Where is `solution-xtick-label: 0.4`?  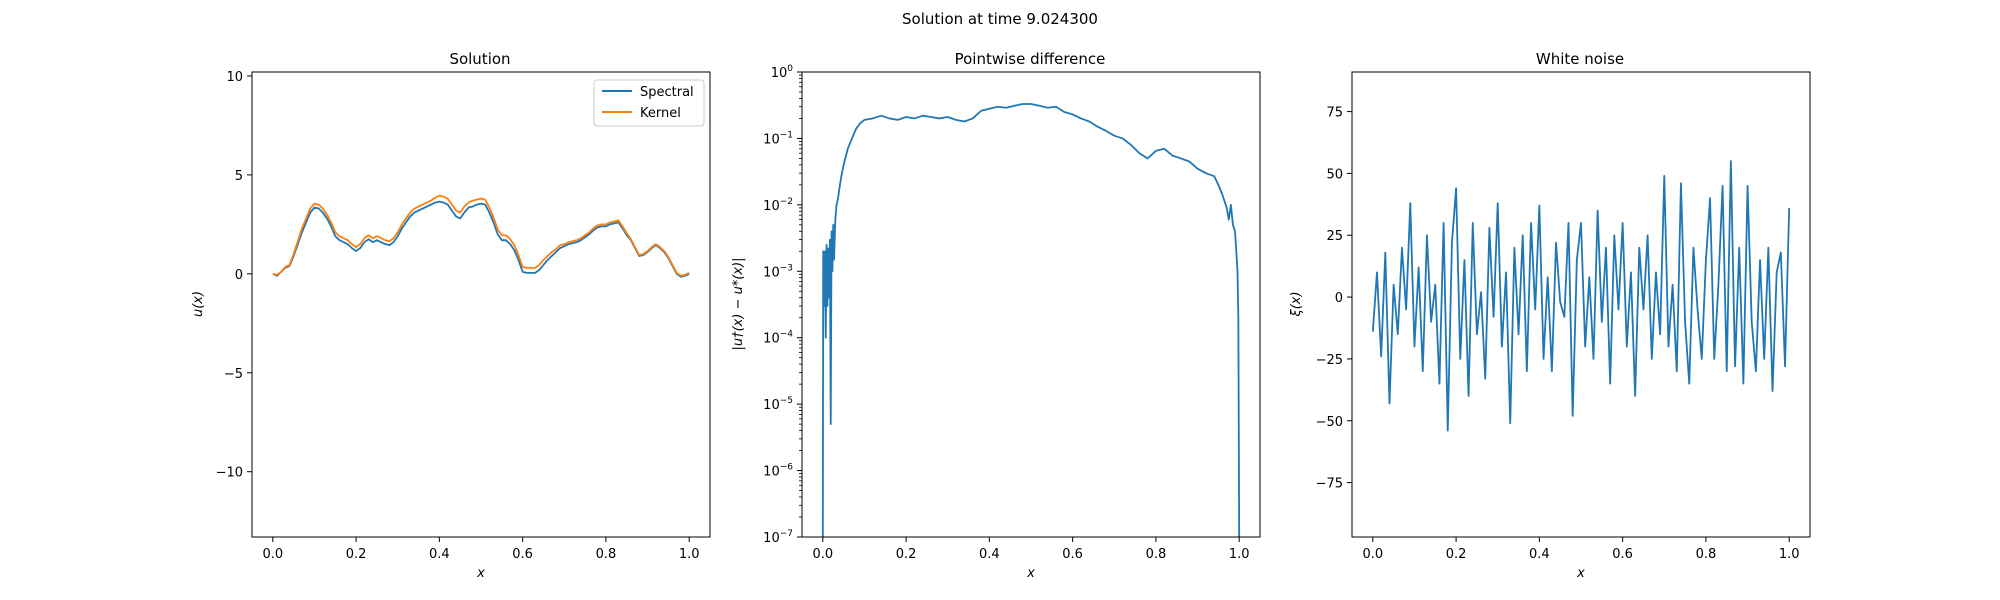 solution-xtick-label: 0.4 is located at coordinates (439, 554).